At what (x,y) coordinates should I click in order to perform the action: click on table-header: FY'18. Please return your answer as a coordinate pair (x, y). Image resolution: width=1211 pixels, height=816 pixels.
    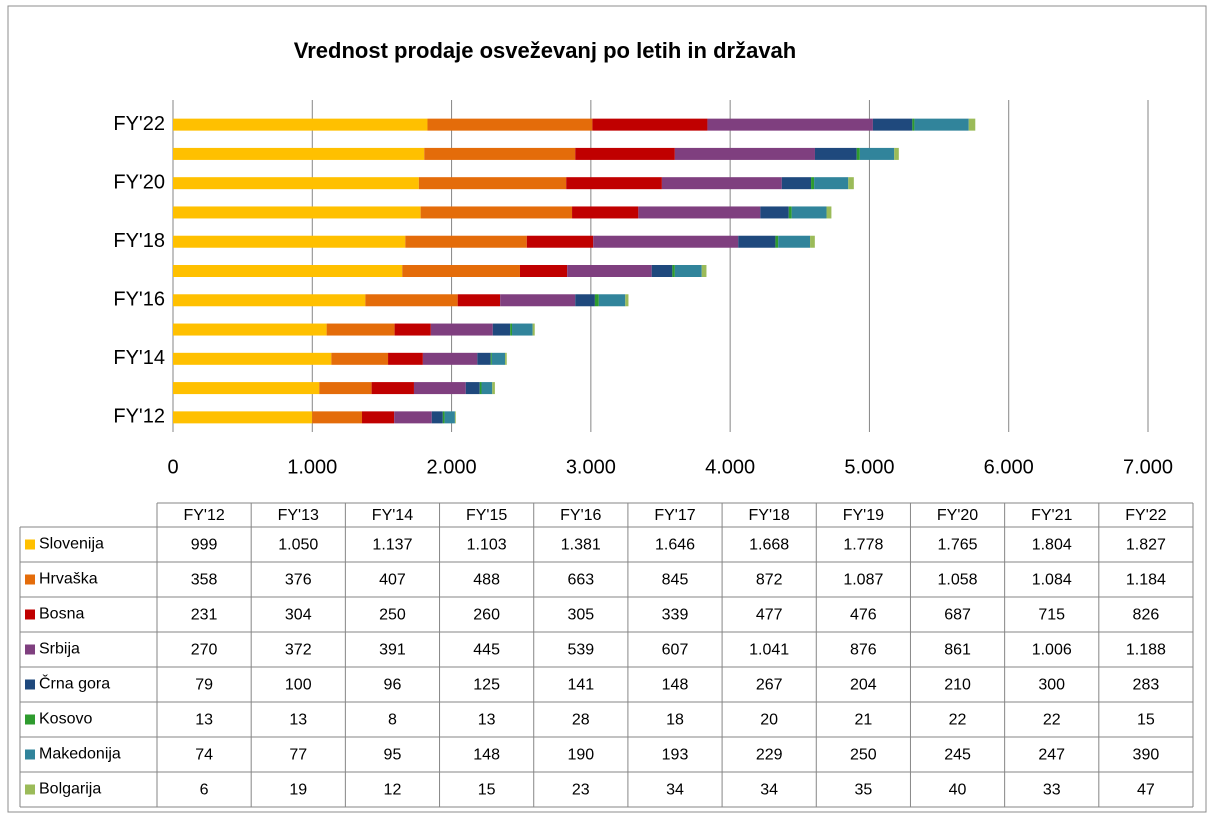
    Looking at the image, I should click on (769, 515).